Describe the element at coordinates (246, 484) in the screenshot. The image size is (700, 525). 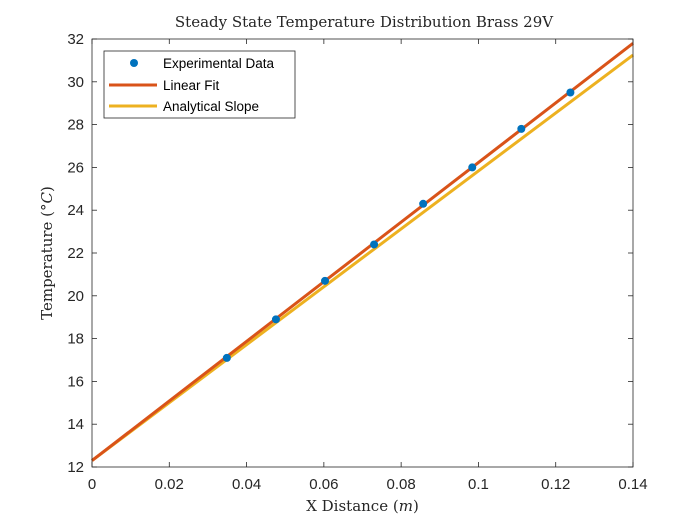
I see `x-tick-label: 0.04` at that location.